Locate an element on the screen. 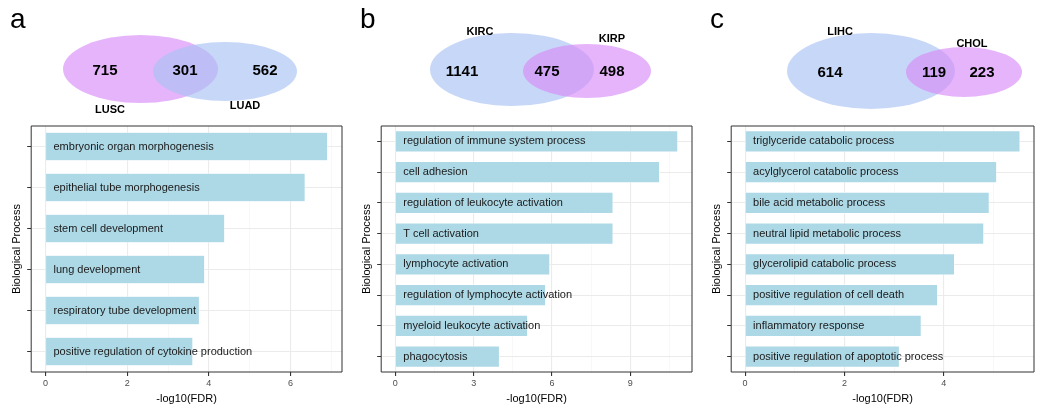 The width and height of the screenshot is (1042, 412). text: 562 is located at coordinates (265, 69).